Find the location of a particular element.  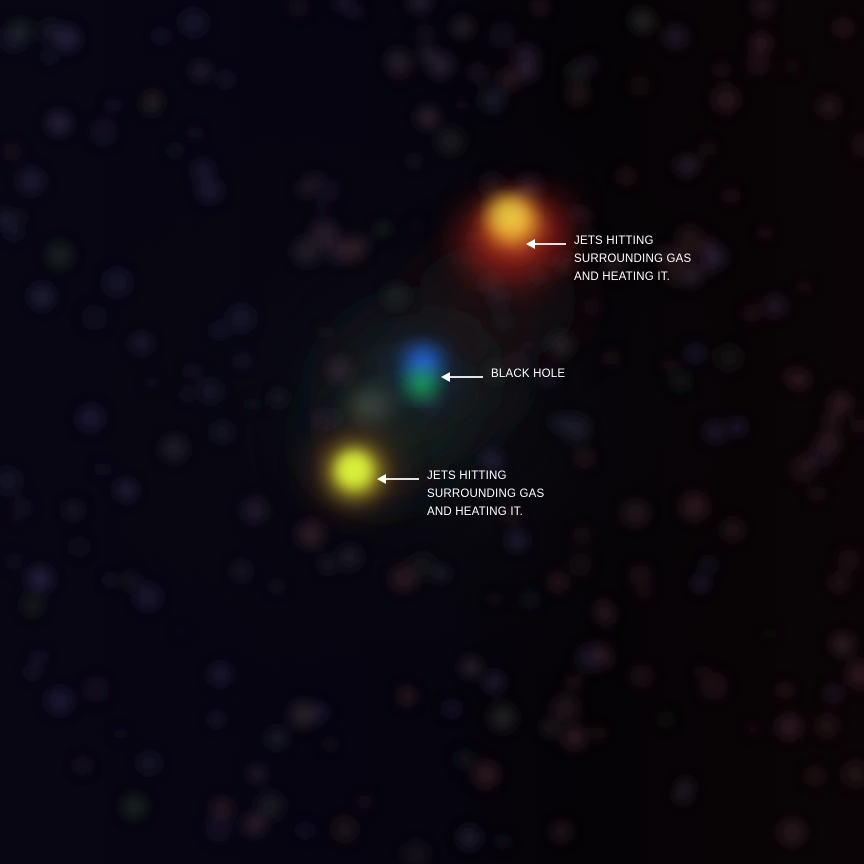

annotation-black-hole: BLACK HOLE is located at coordinates (528, 374).